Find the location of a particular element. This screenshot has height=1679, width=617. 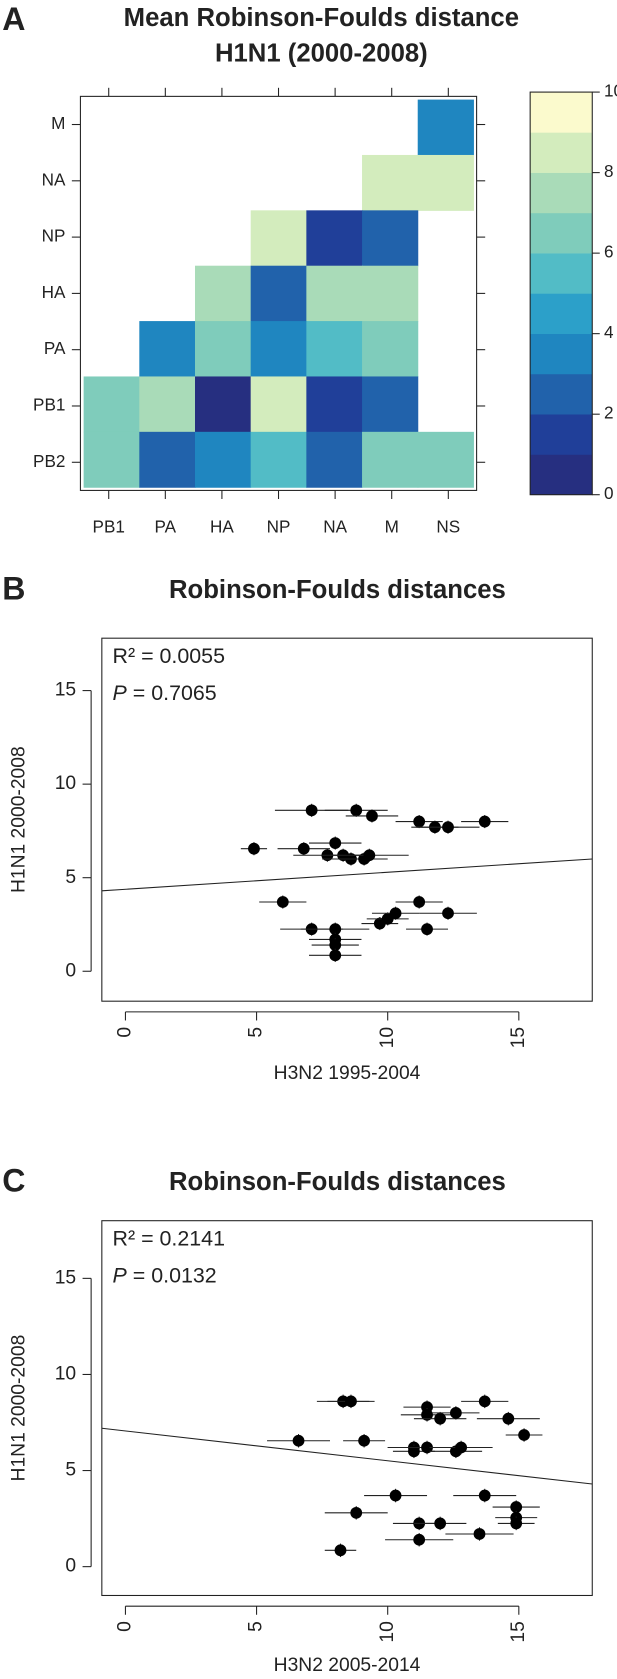

colorbar-tick-label: 10 is located at coordinates (610, 91).